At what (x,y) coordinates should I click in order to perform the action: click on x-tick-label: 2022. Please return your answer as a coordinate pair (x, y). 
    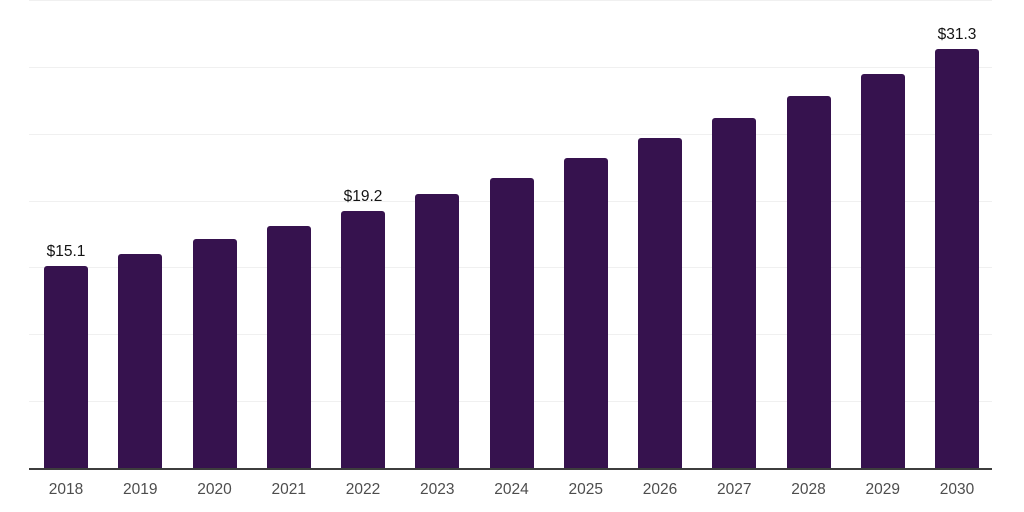
    Looking at the image, I should click on (363, 489).